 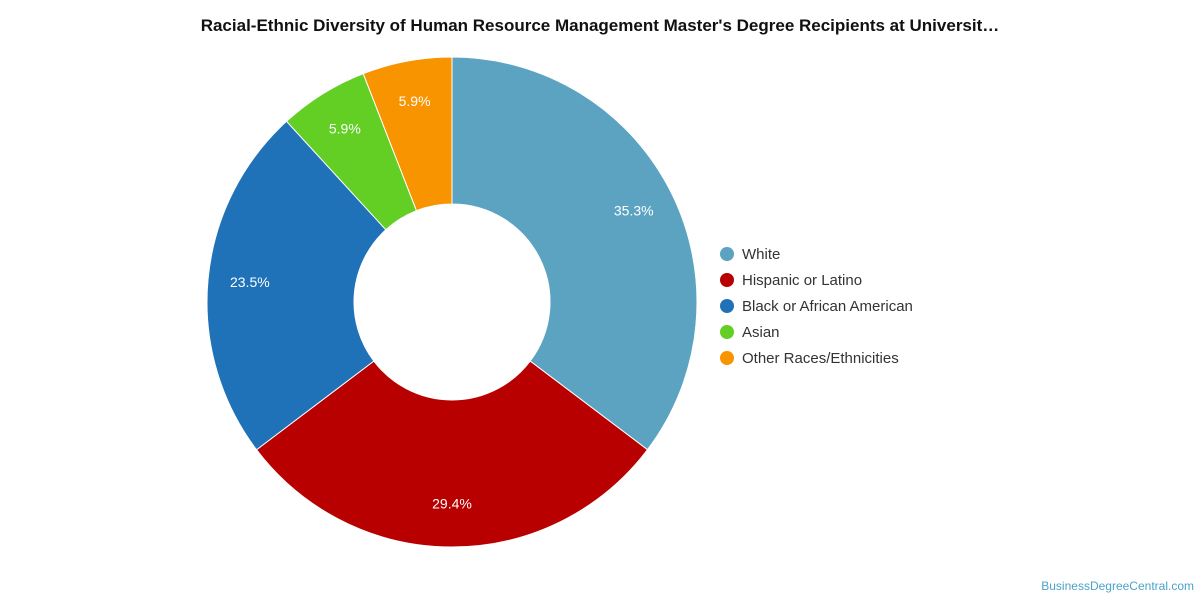 I want to click on slice-white, so click(x=574, y=253).